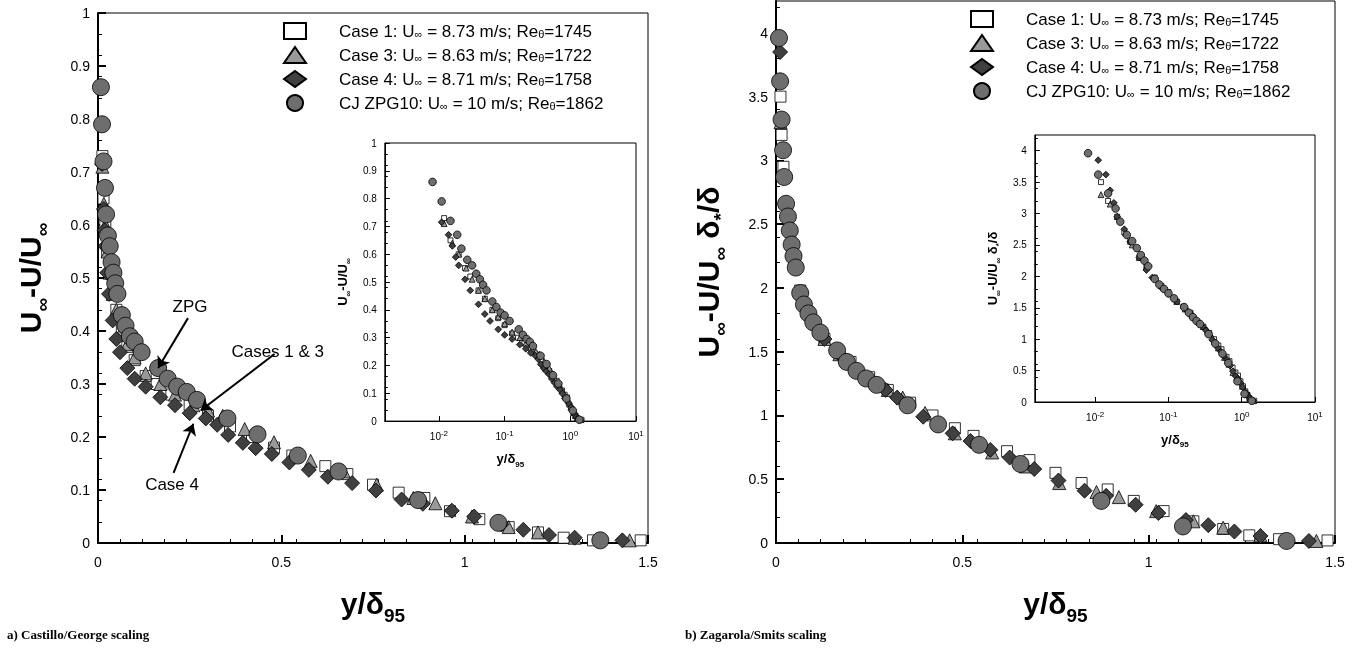  What do you see at coordinates (756, 634) in the screenshot?
I see `text: b) Zagarola/Smits scaling` at bounding box center [756, 634].